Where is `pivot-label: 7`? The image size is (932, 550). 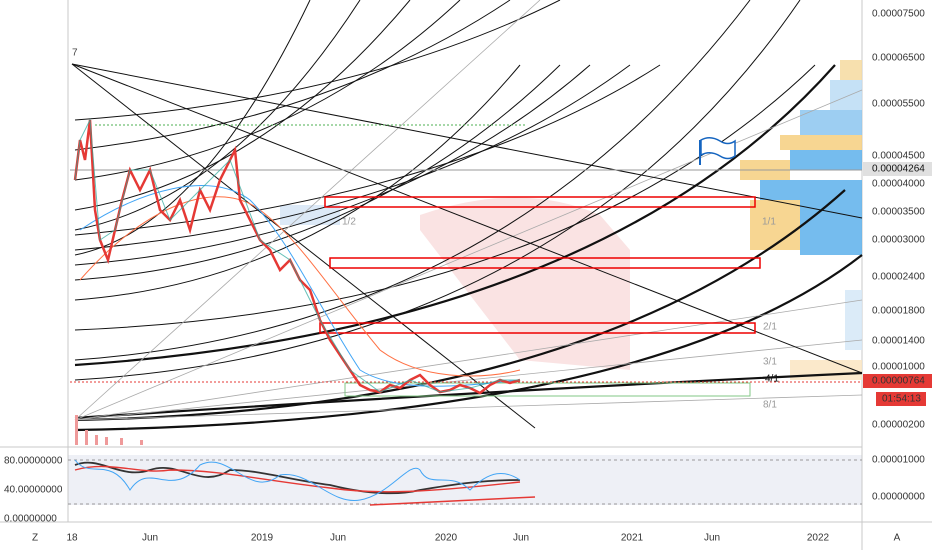
pivot-label: 7 is located at coordinates (75, 53).